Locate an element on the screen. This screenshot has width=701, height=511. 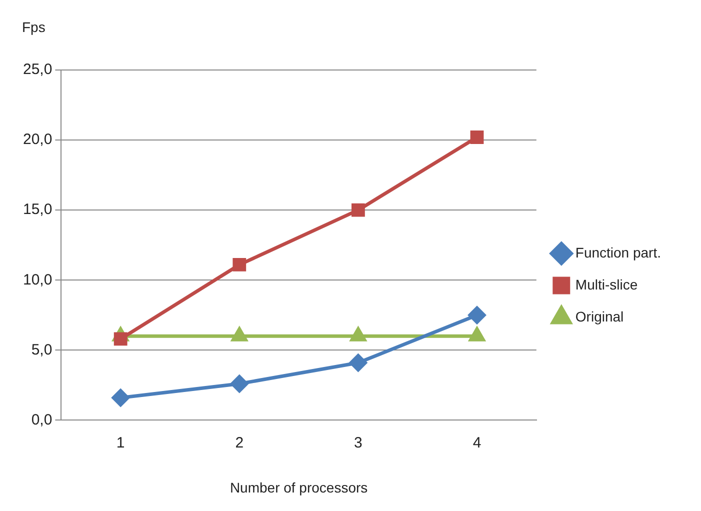
y-tick-label: 0,0 is located at coordinates (41, 419).